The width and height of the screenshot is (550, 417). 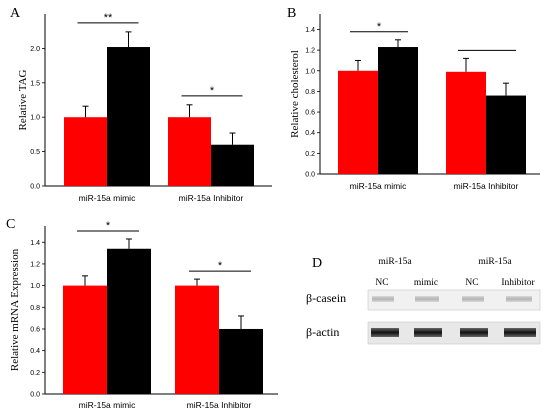 I want to click on chart-a-ylabel: Relative TAG, so click(x=23, y=99).